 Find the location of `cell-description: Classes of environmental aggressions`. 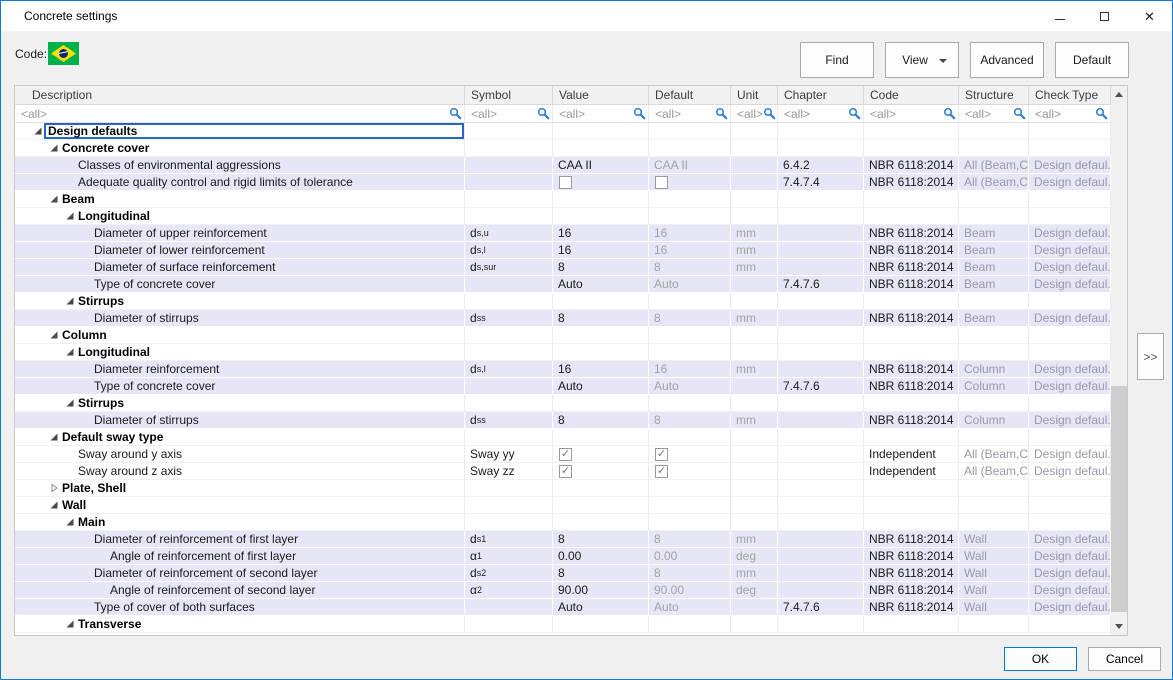

cell-description: Classes of environmental aggressions is located at coordinates (240, 165).